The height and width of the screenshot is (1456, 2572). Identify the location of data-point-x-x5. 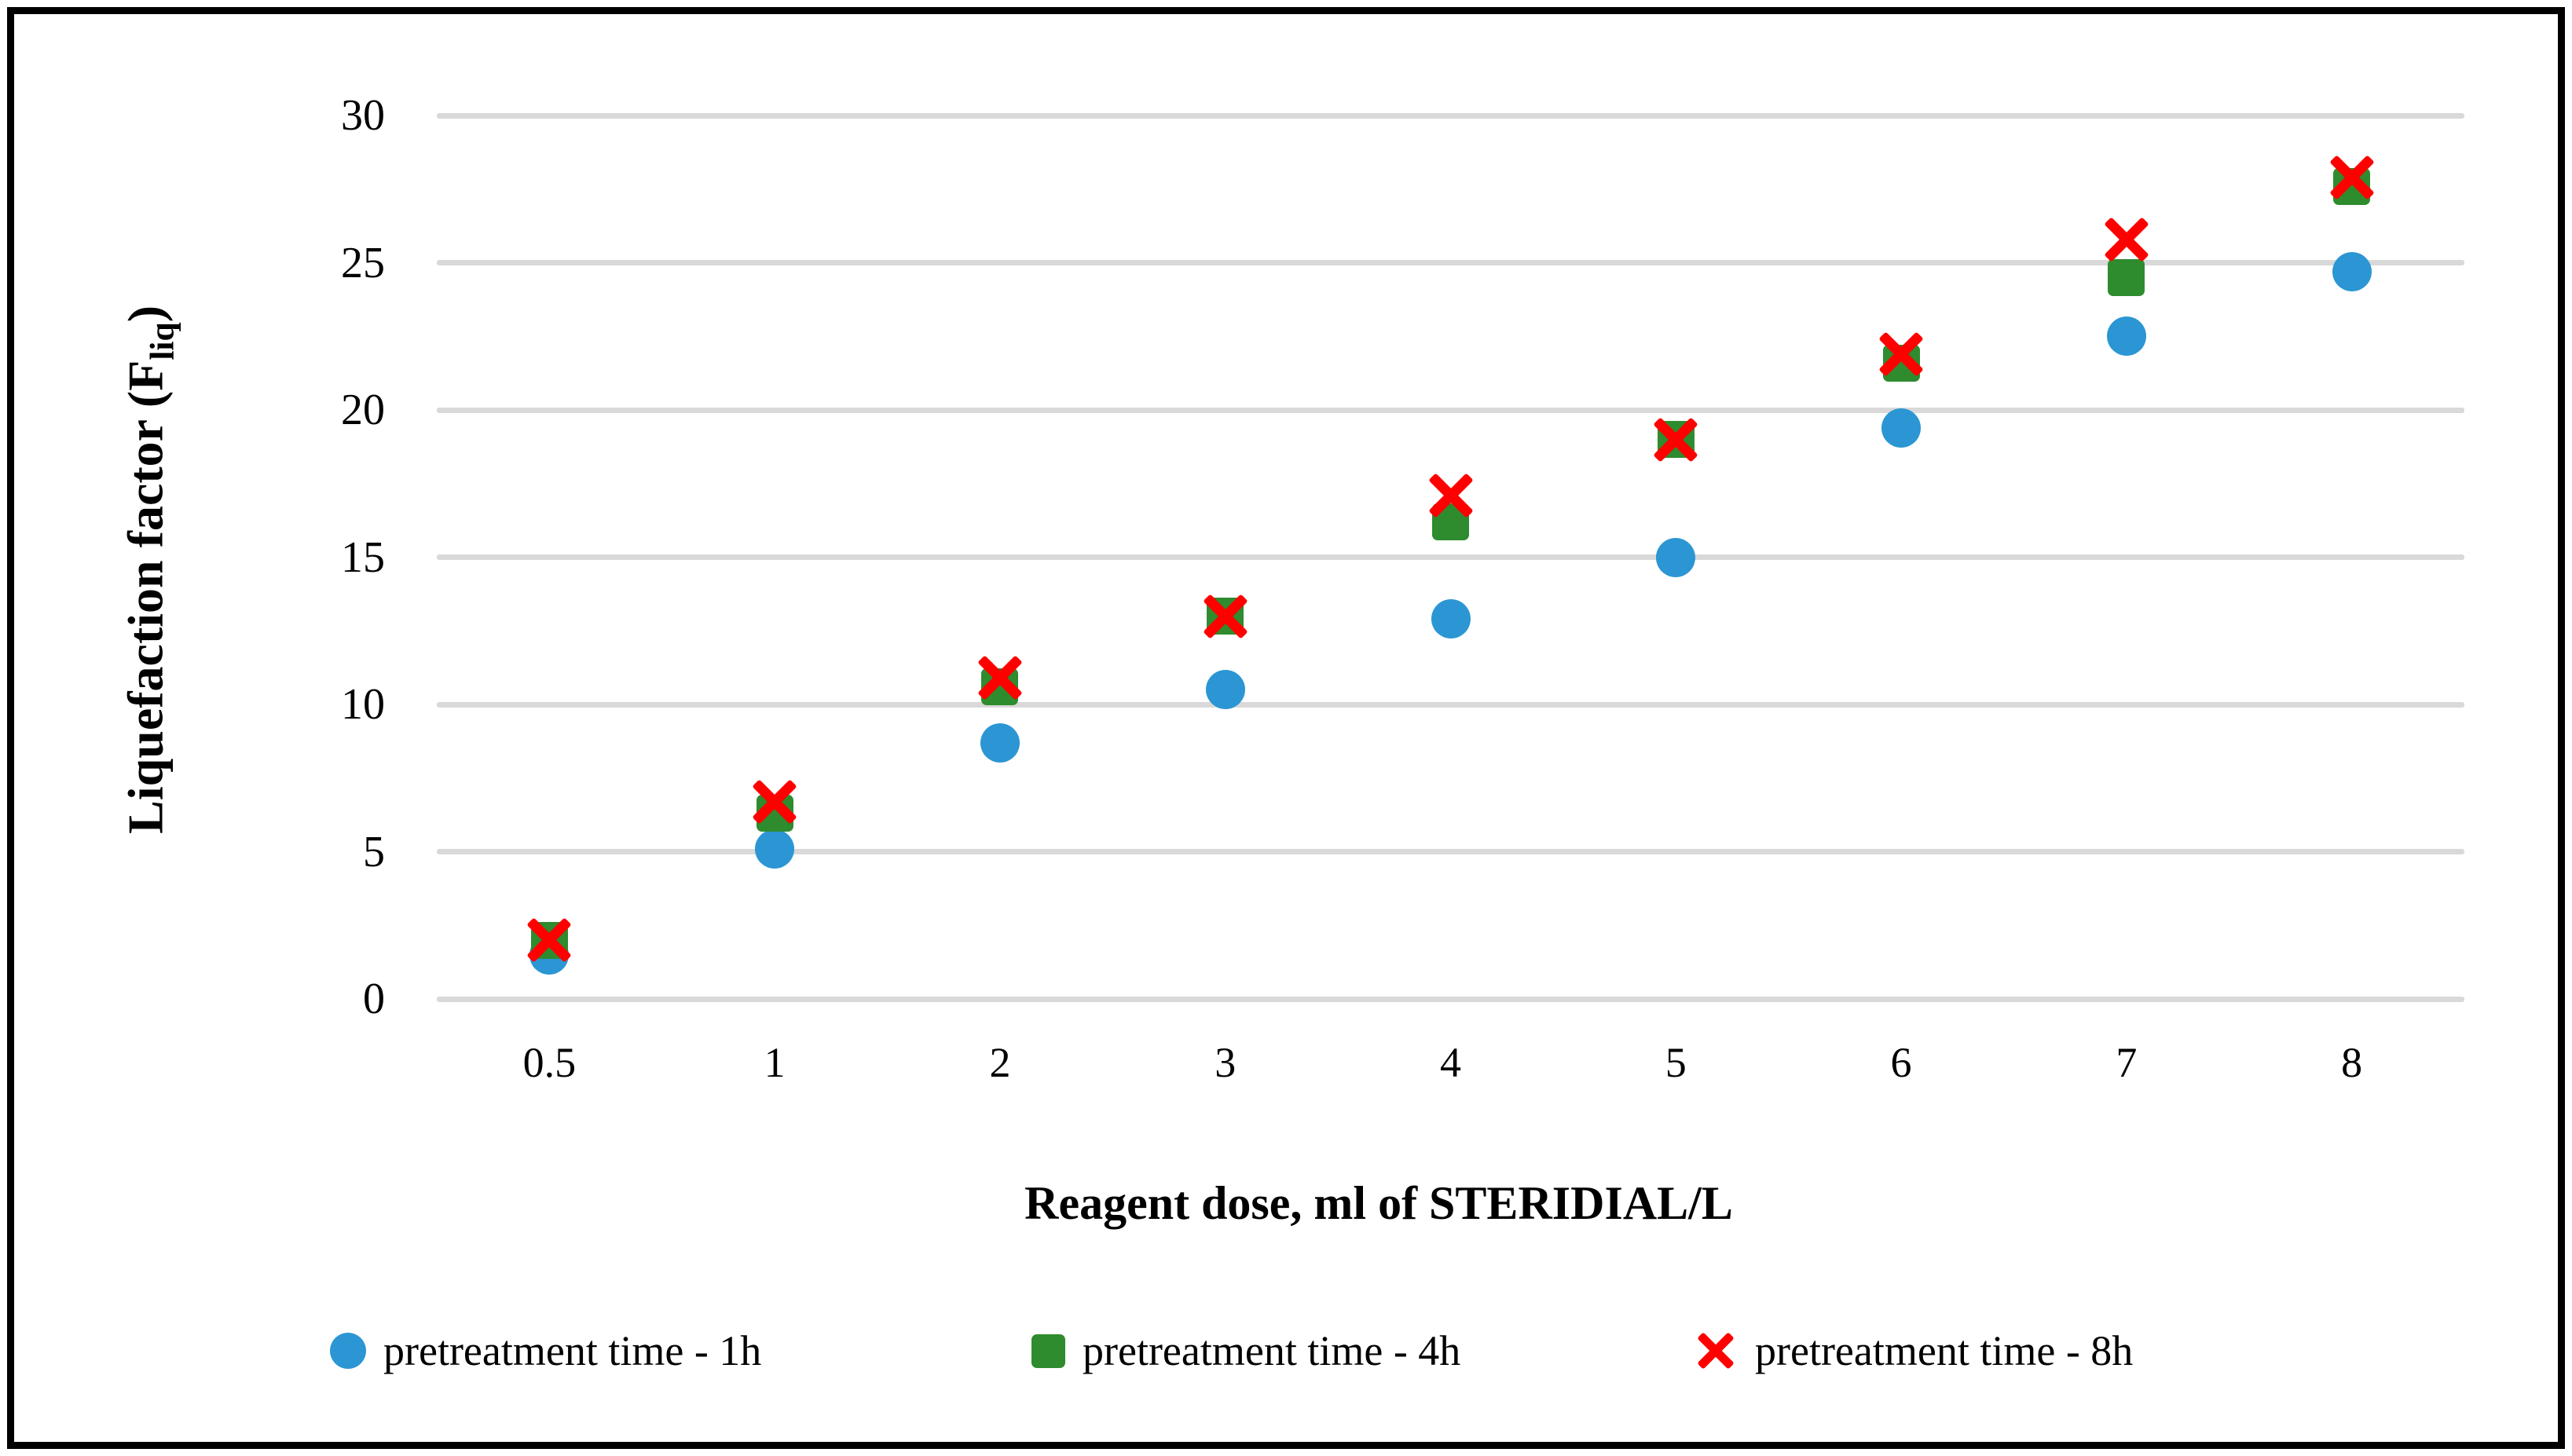
(1676, 440).